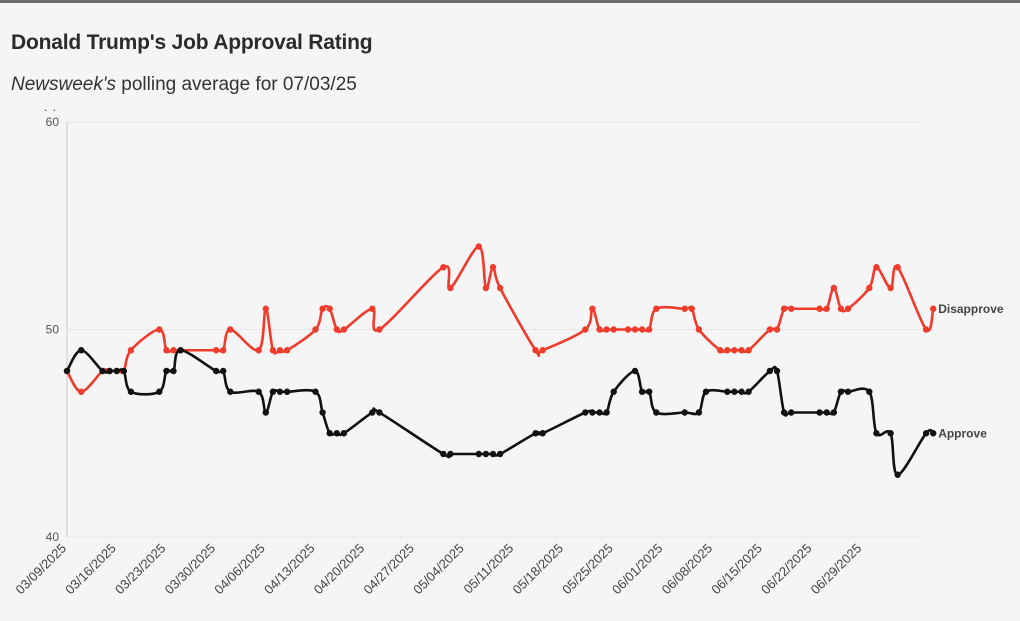  Describe the element at coordinates (687, 569) in the screenshot. I see `x-tick-label-13: 06/08/2025` at that location.